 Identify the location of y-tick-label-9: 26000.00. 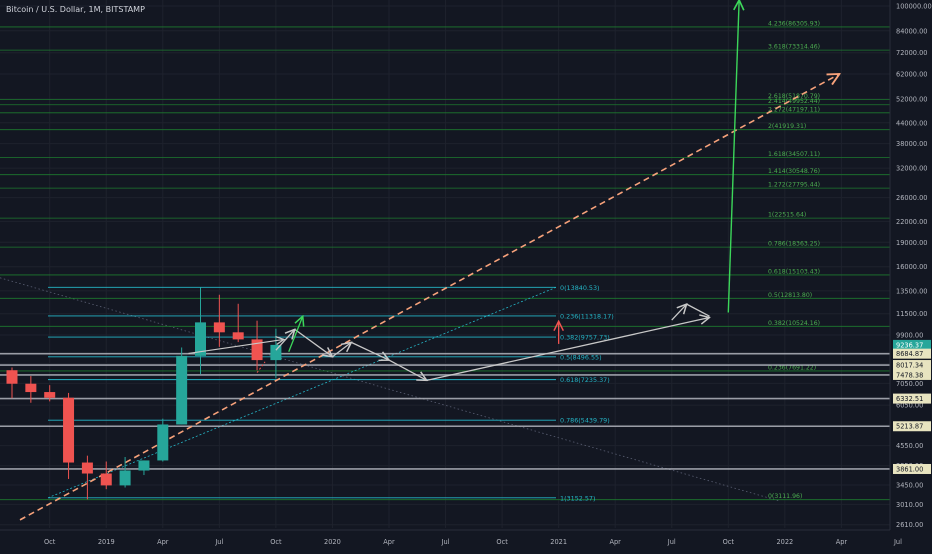
(911, 198).